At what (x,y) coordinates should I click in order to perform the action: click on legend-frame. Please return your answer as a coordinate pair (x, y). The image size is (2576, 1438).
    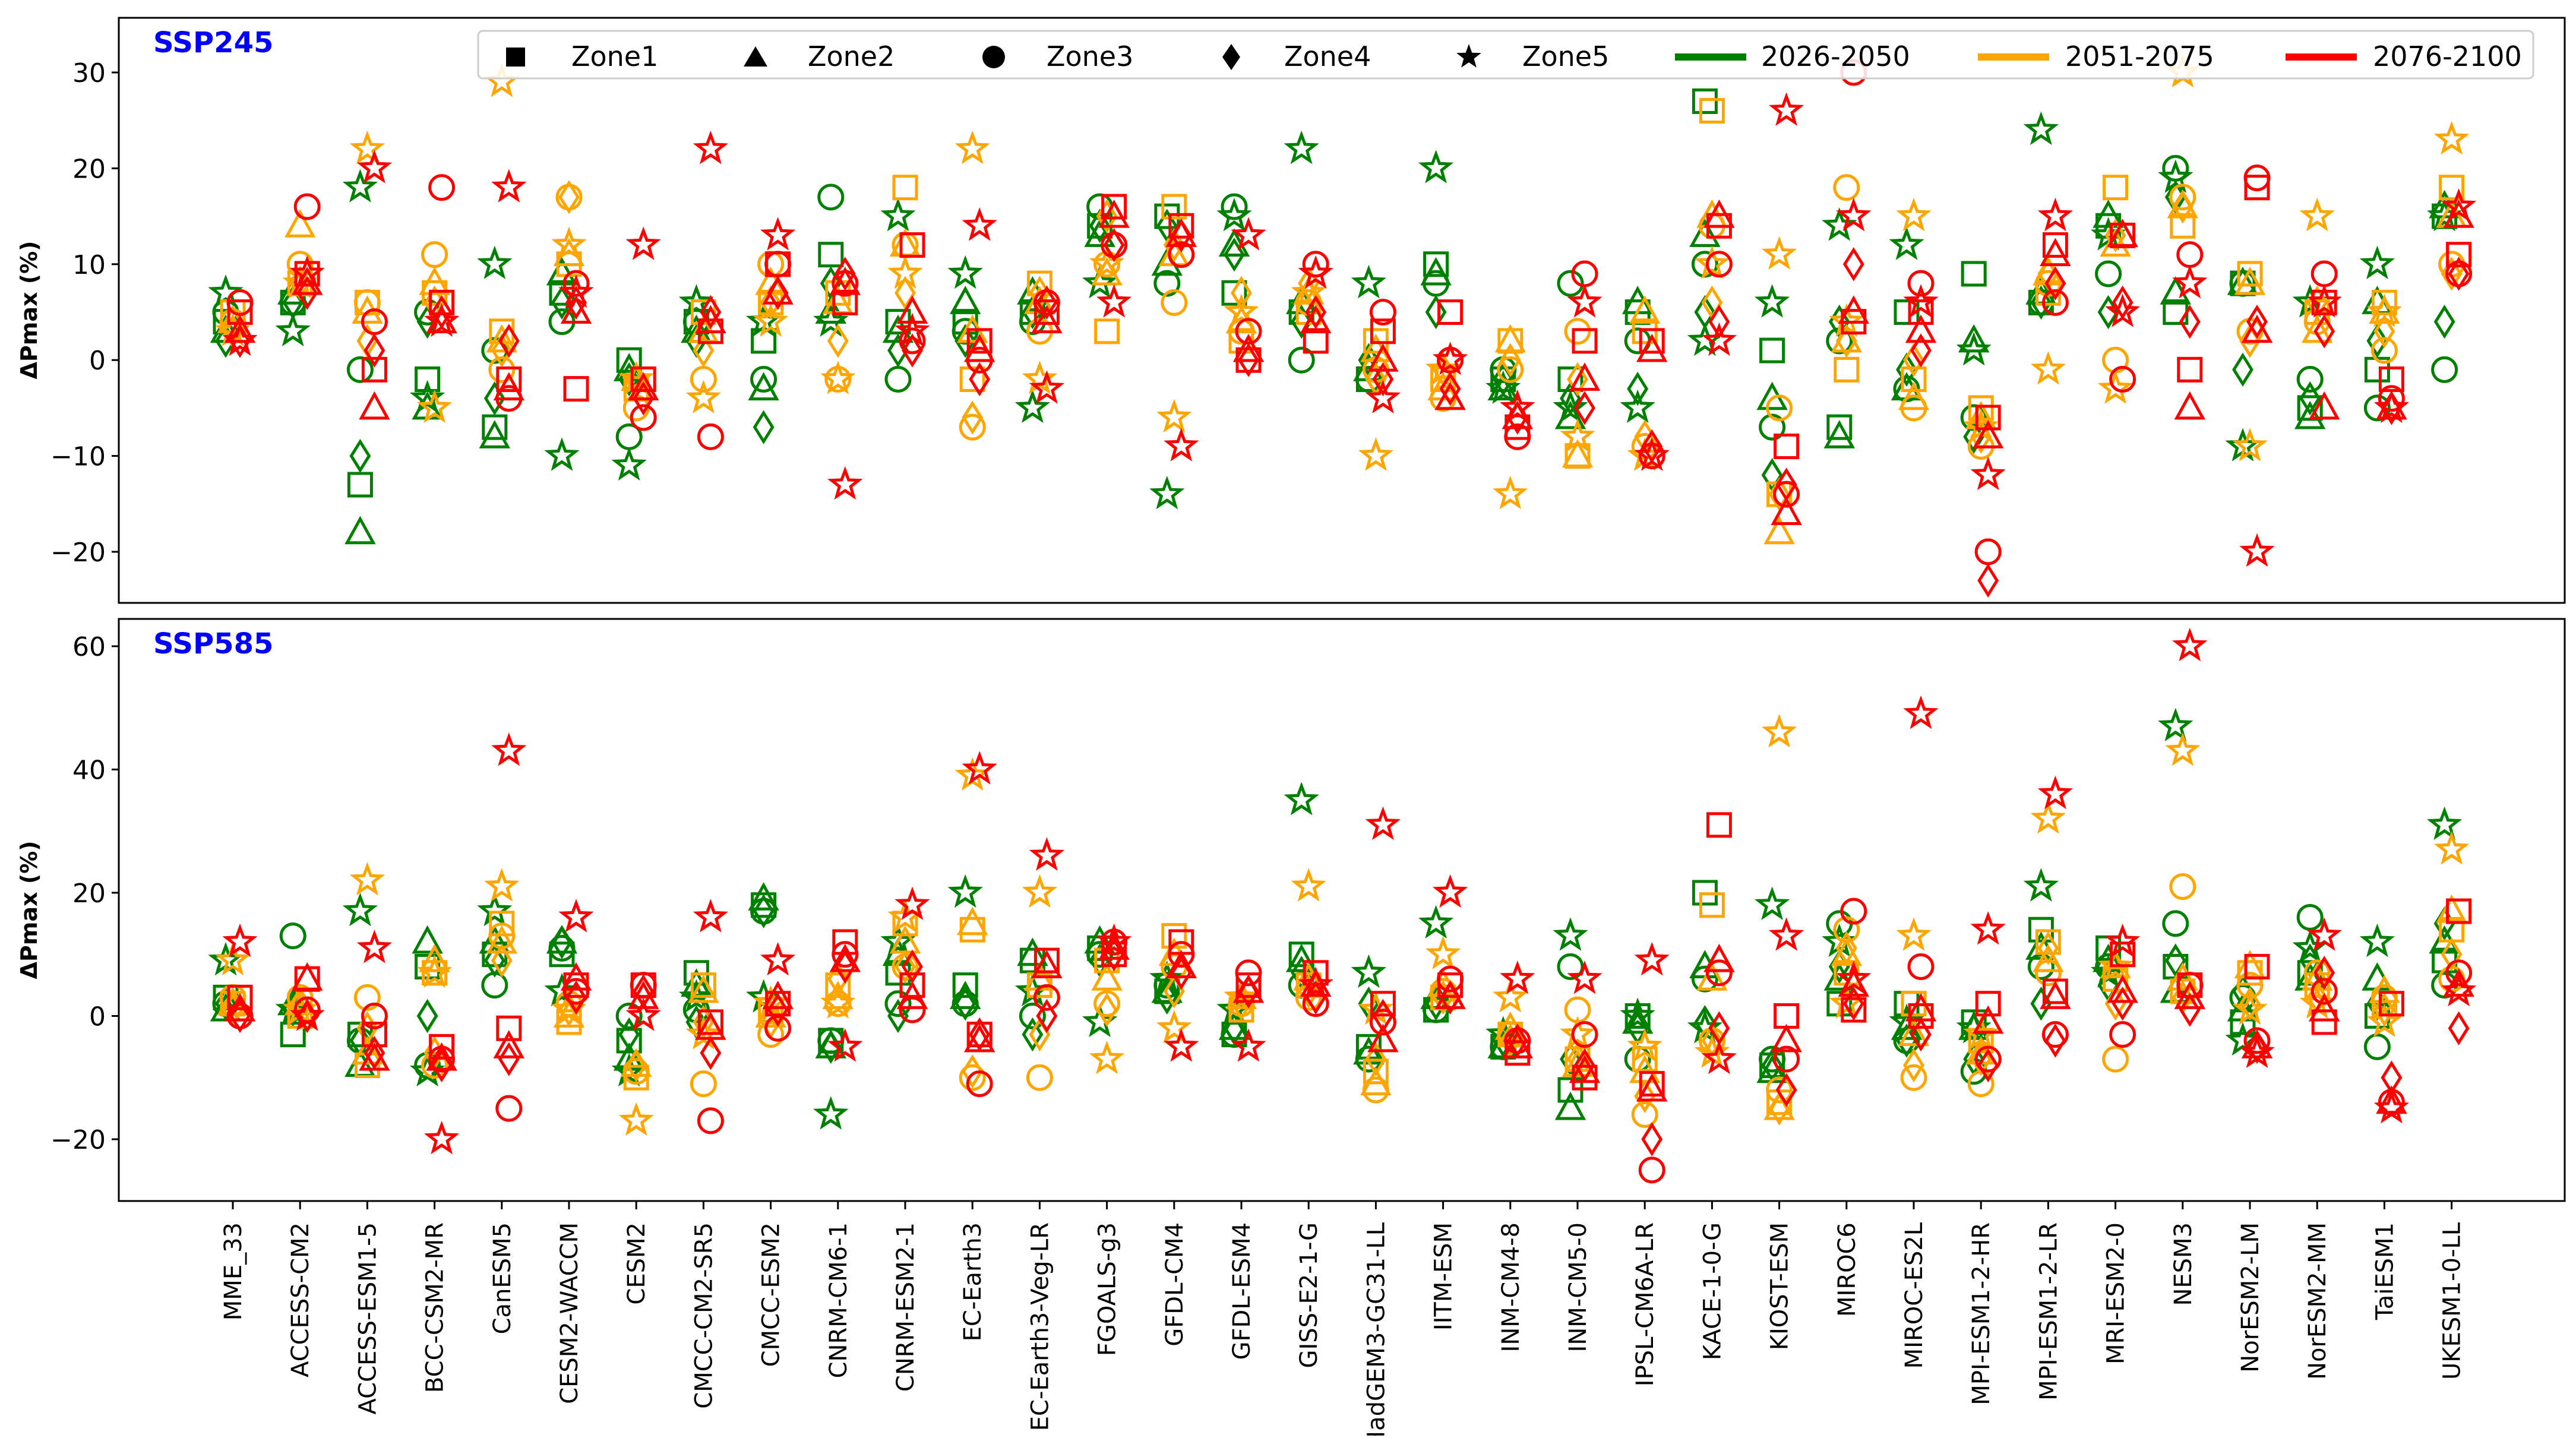
    Looking at the image, I should click on (1505, 55).